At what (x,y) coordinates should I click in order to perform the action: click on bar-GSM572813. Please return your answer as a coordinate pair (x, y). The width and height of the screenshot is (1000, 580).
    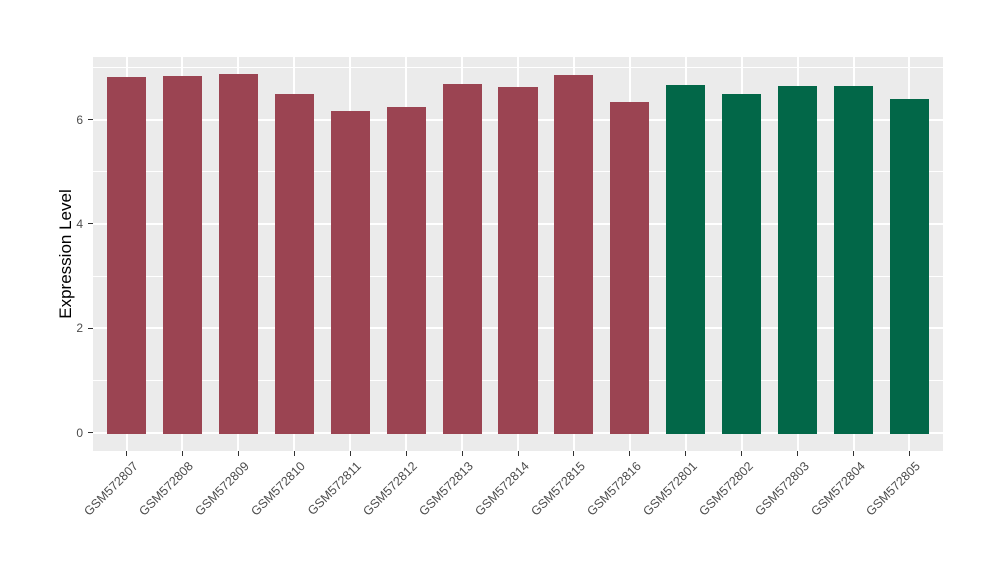
    Looking at the image, I should click on (462, 258).